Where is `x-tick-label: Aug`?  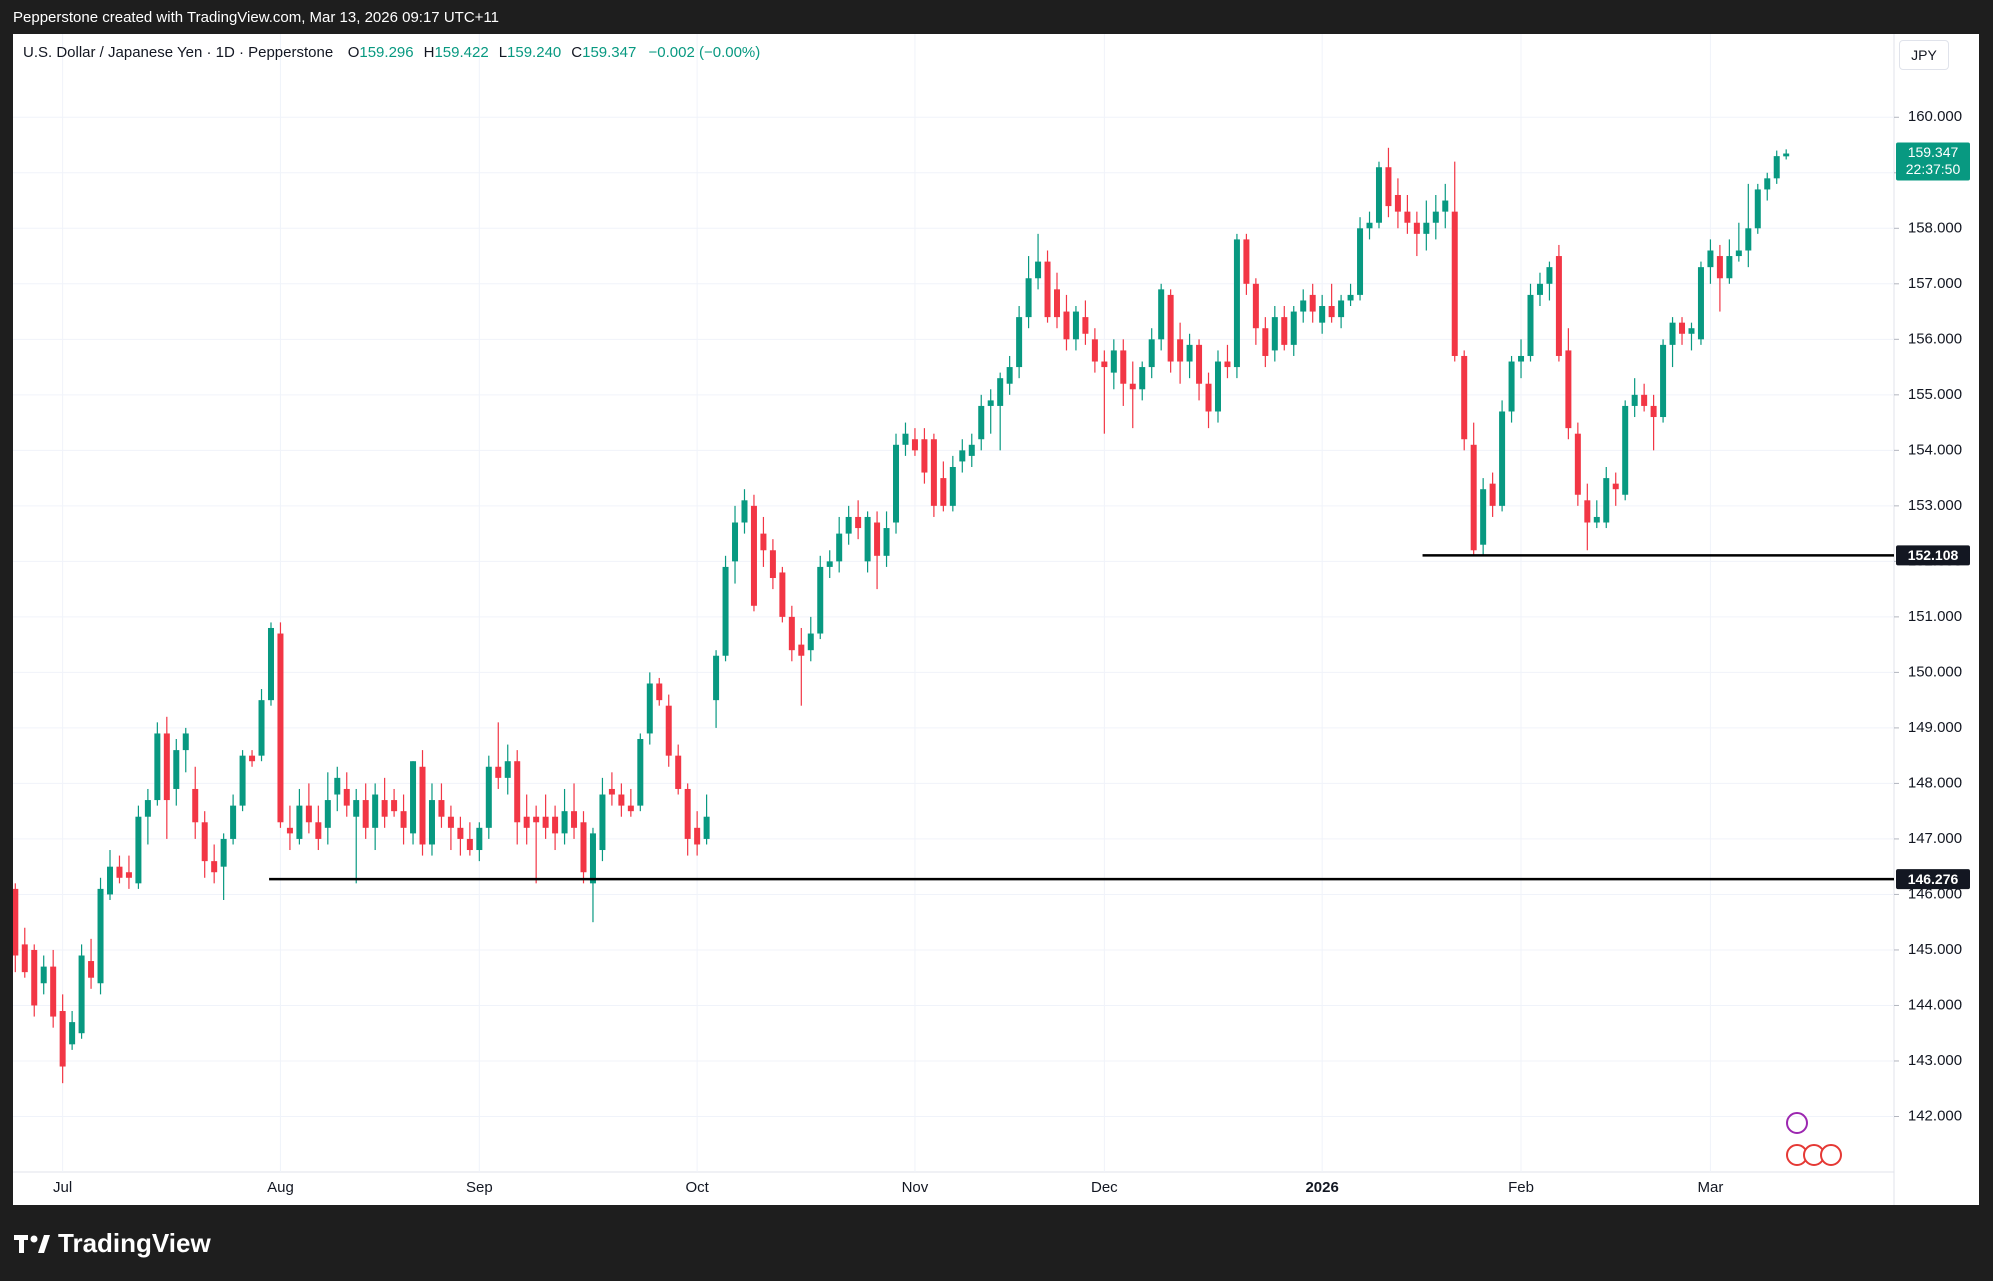 x-tick-label: Aug is located at coordinates (280, 1187).